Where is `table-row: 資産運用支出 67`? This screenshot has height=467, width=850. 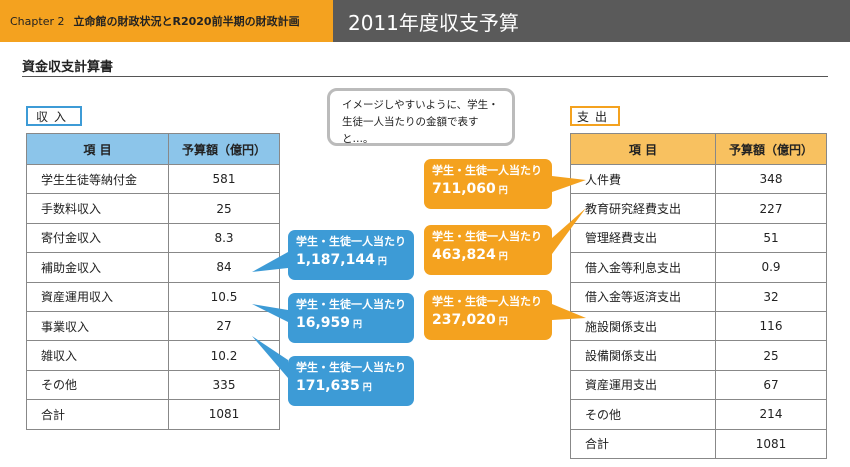
table-row: 資産運用支出 67 is located at coordinates (698, 385).